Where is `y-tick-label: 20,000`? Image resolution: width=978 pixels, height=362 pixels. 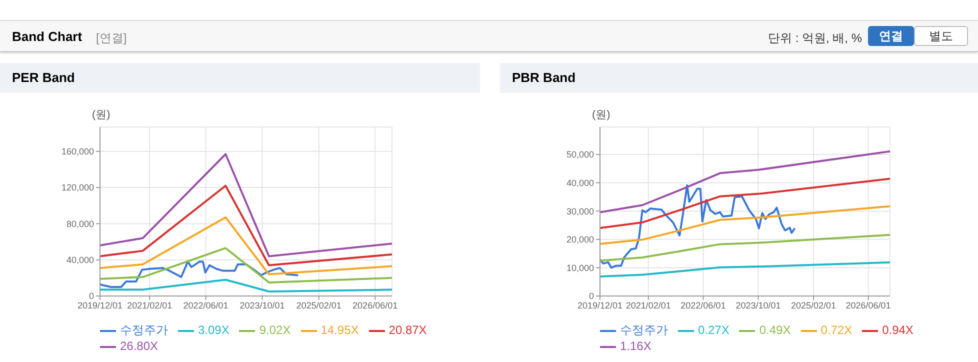 y-tick-label: 20,000 is located at coordinates (580, 239).